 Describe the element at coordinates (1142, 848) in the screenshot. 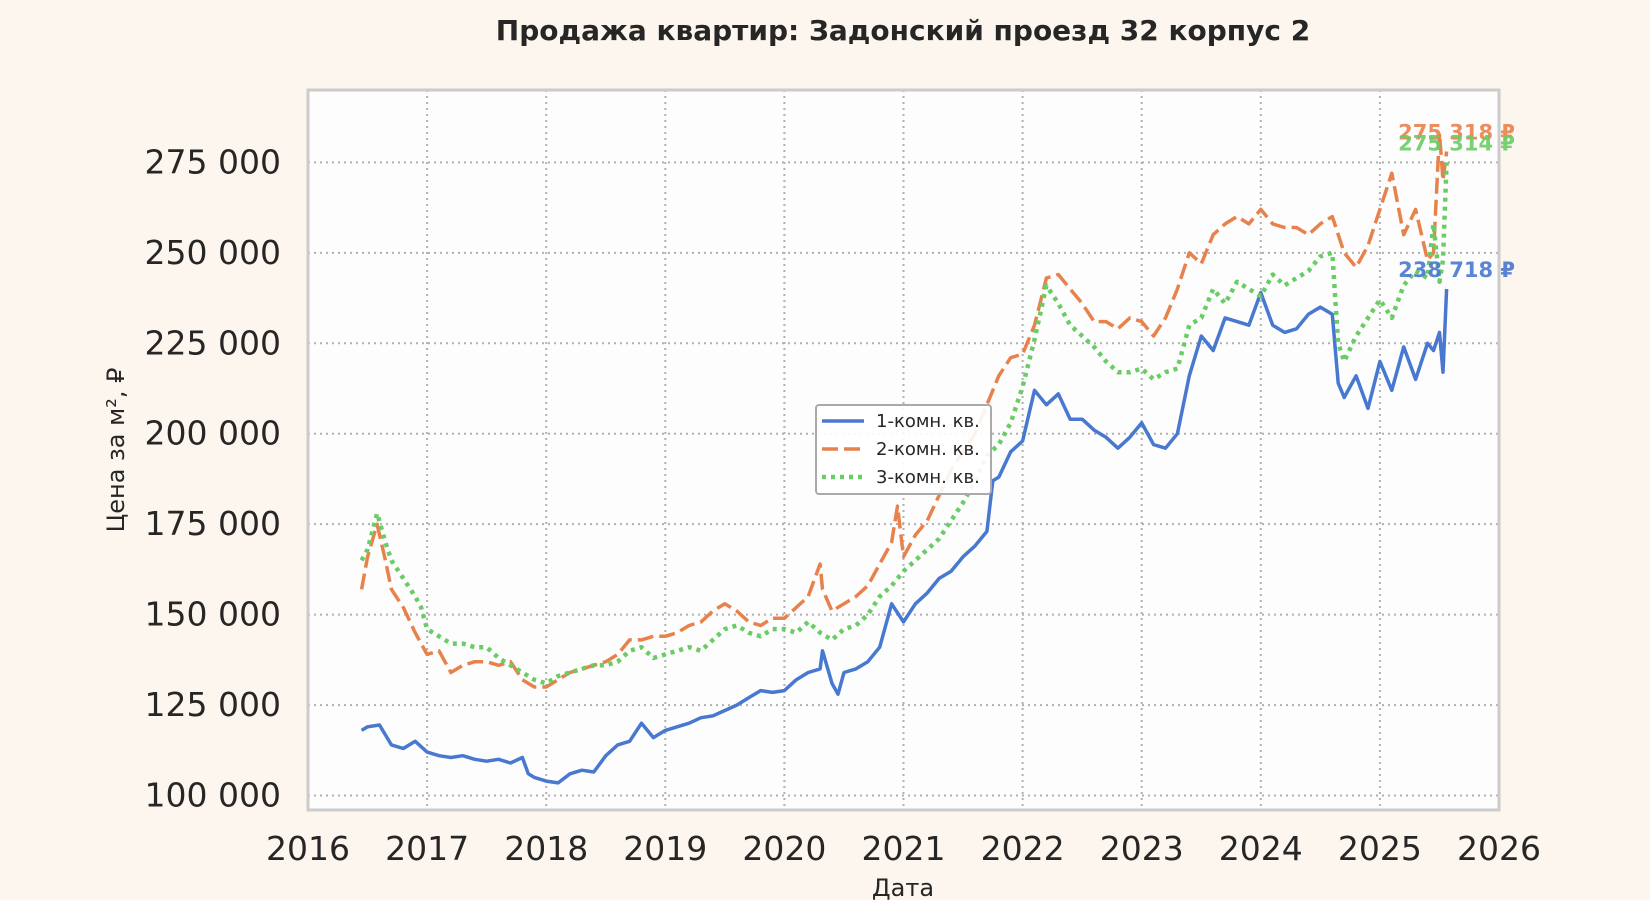

I see `x-tick-label: 2023` at that location.